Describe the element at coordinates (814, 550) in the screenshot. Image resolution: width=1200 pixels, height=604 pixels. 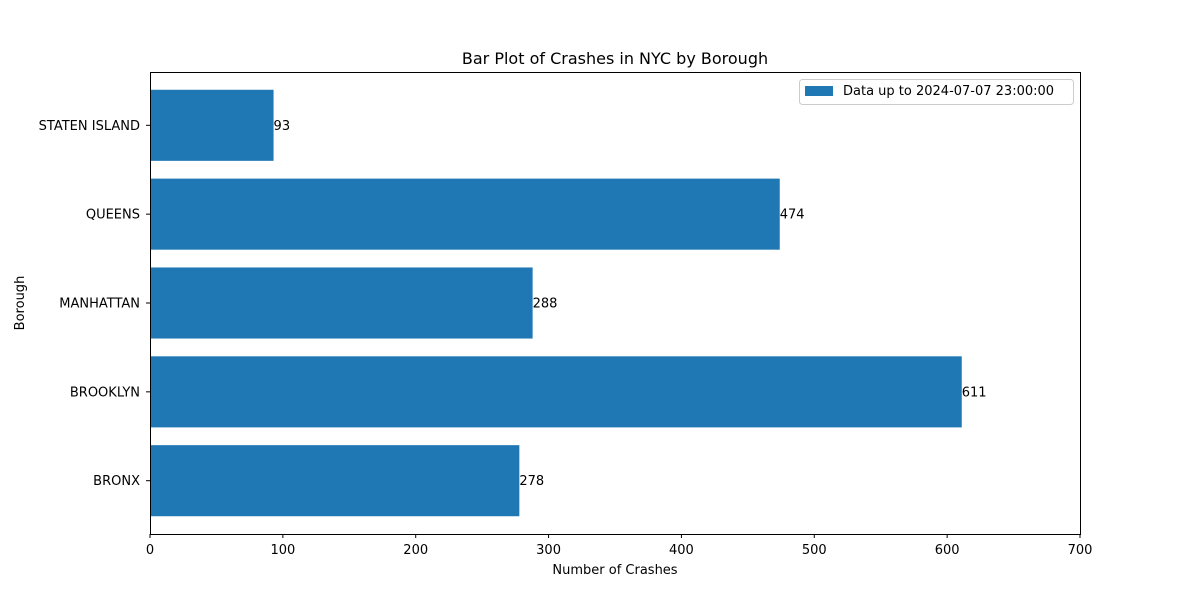
I see `x-tick-label: 500` at that location.